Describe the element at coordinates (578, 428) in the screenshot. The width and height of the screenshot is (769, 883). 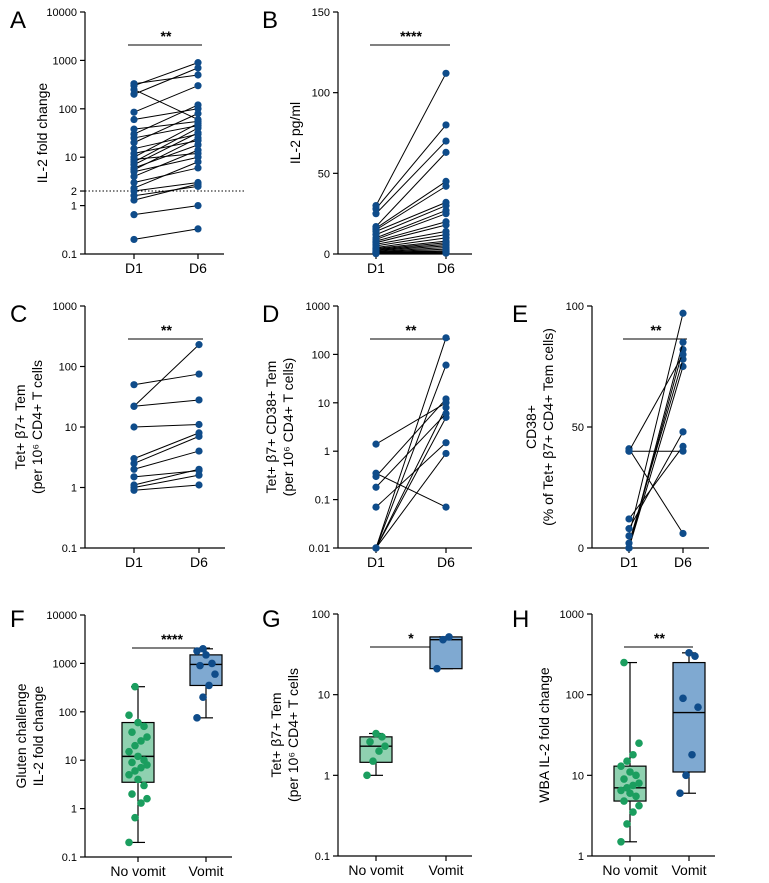
I see `y-tick-label: 50` at that location.